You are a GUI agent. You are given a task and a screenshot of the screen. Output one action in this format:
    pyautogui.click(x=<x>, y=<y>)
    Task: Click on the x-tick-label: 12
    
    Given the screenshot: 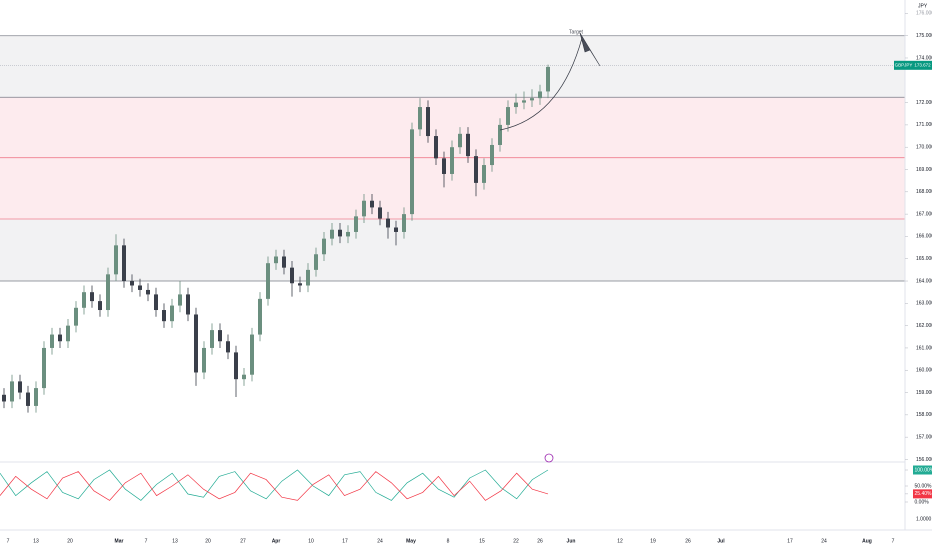 What is the action you would take?
    pyautogui.click(x=620, y=541)
    